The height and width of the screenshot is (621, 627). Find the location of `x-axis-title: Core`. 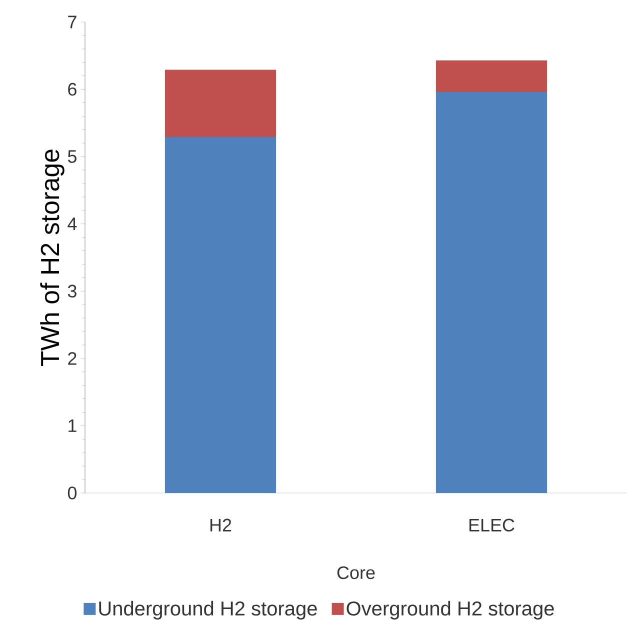

x-axis-title: Core is located at coordinates (356, 573).